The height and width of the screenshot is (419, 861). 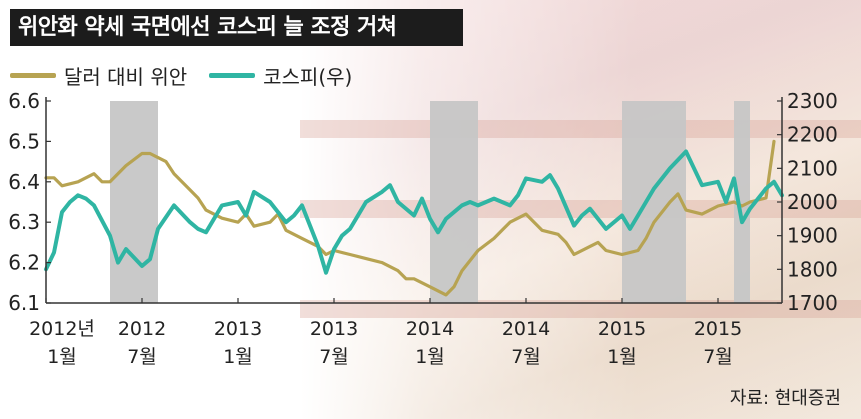 What do you see at coordinates (62, 329) in the screenshot?
I see `x-tick-label-year-0: 2012년` at bounding box center [62, 329].